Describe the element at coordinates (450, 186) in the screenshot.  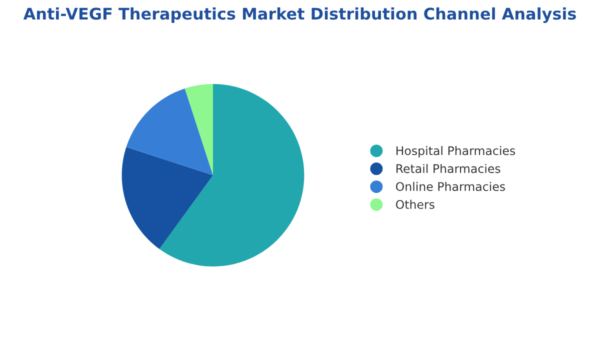
I see `legend-label: Online Pharmacies` at that location.